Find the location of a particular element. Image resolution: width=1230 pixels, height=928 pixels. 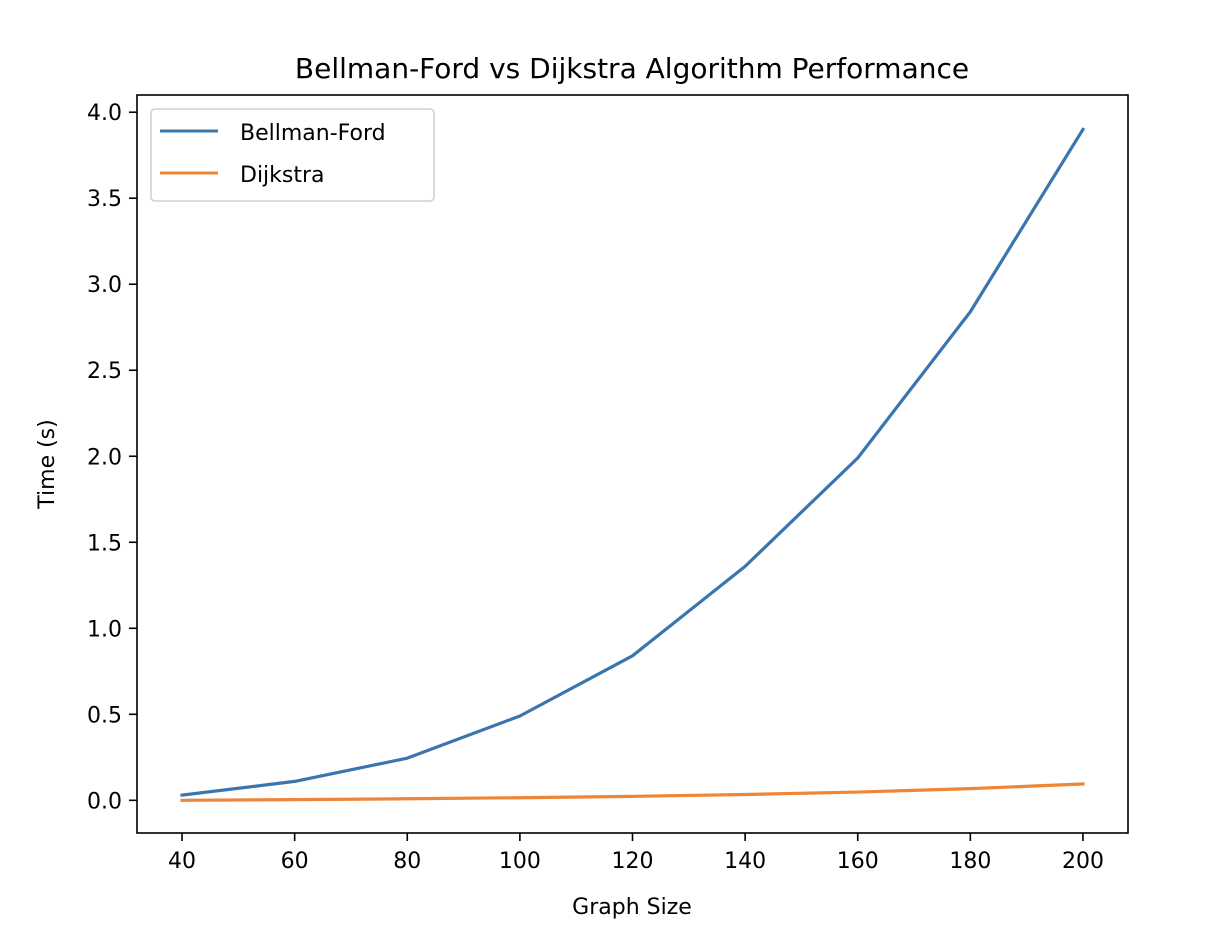

x-tick-label: 100 is located at coordinates (520, 861).